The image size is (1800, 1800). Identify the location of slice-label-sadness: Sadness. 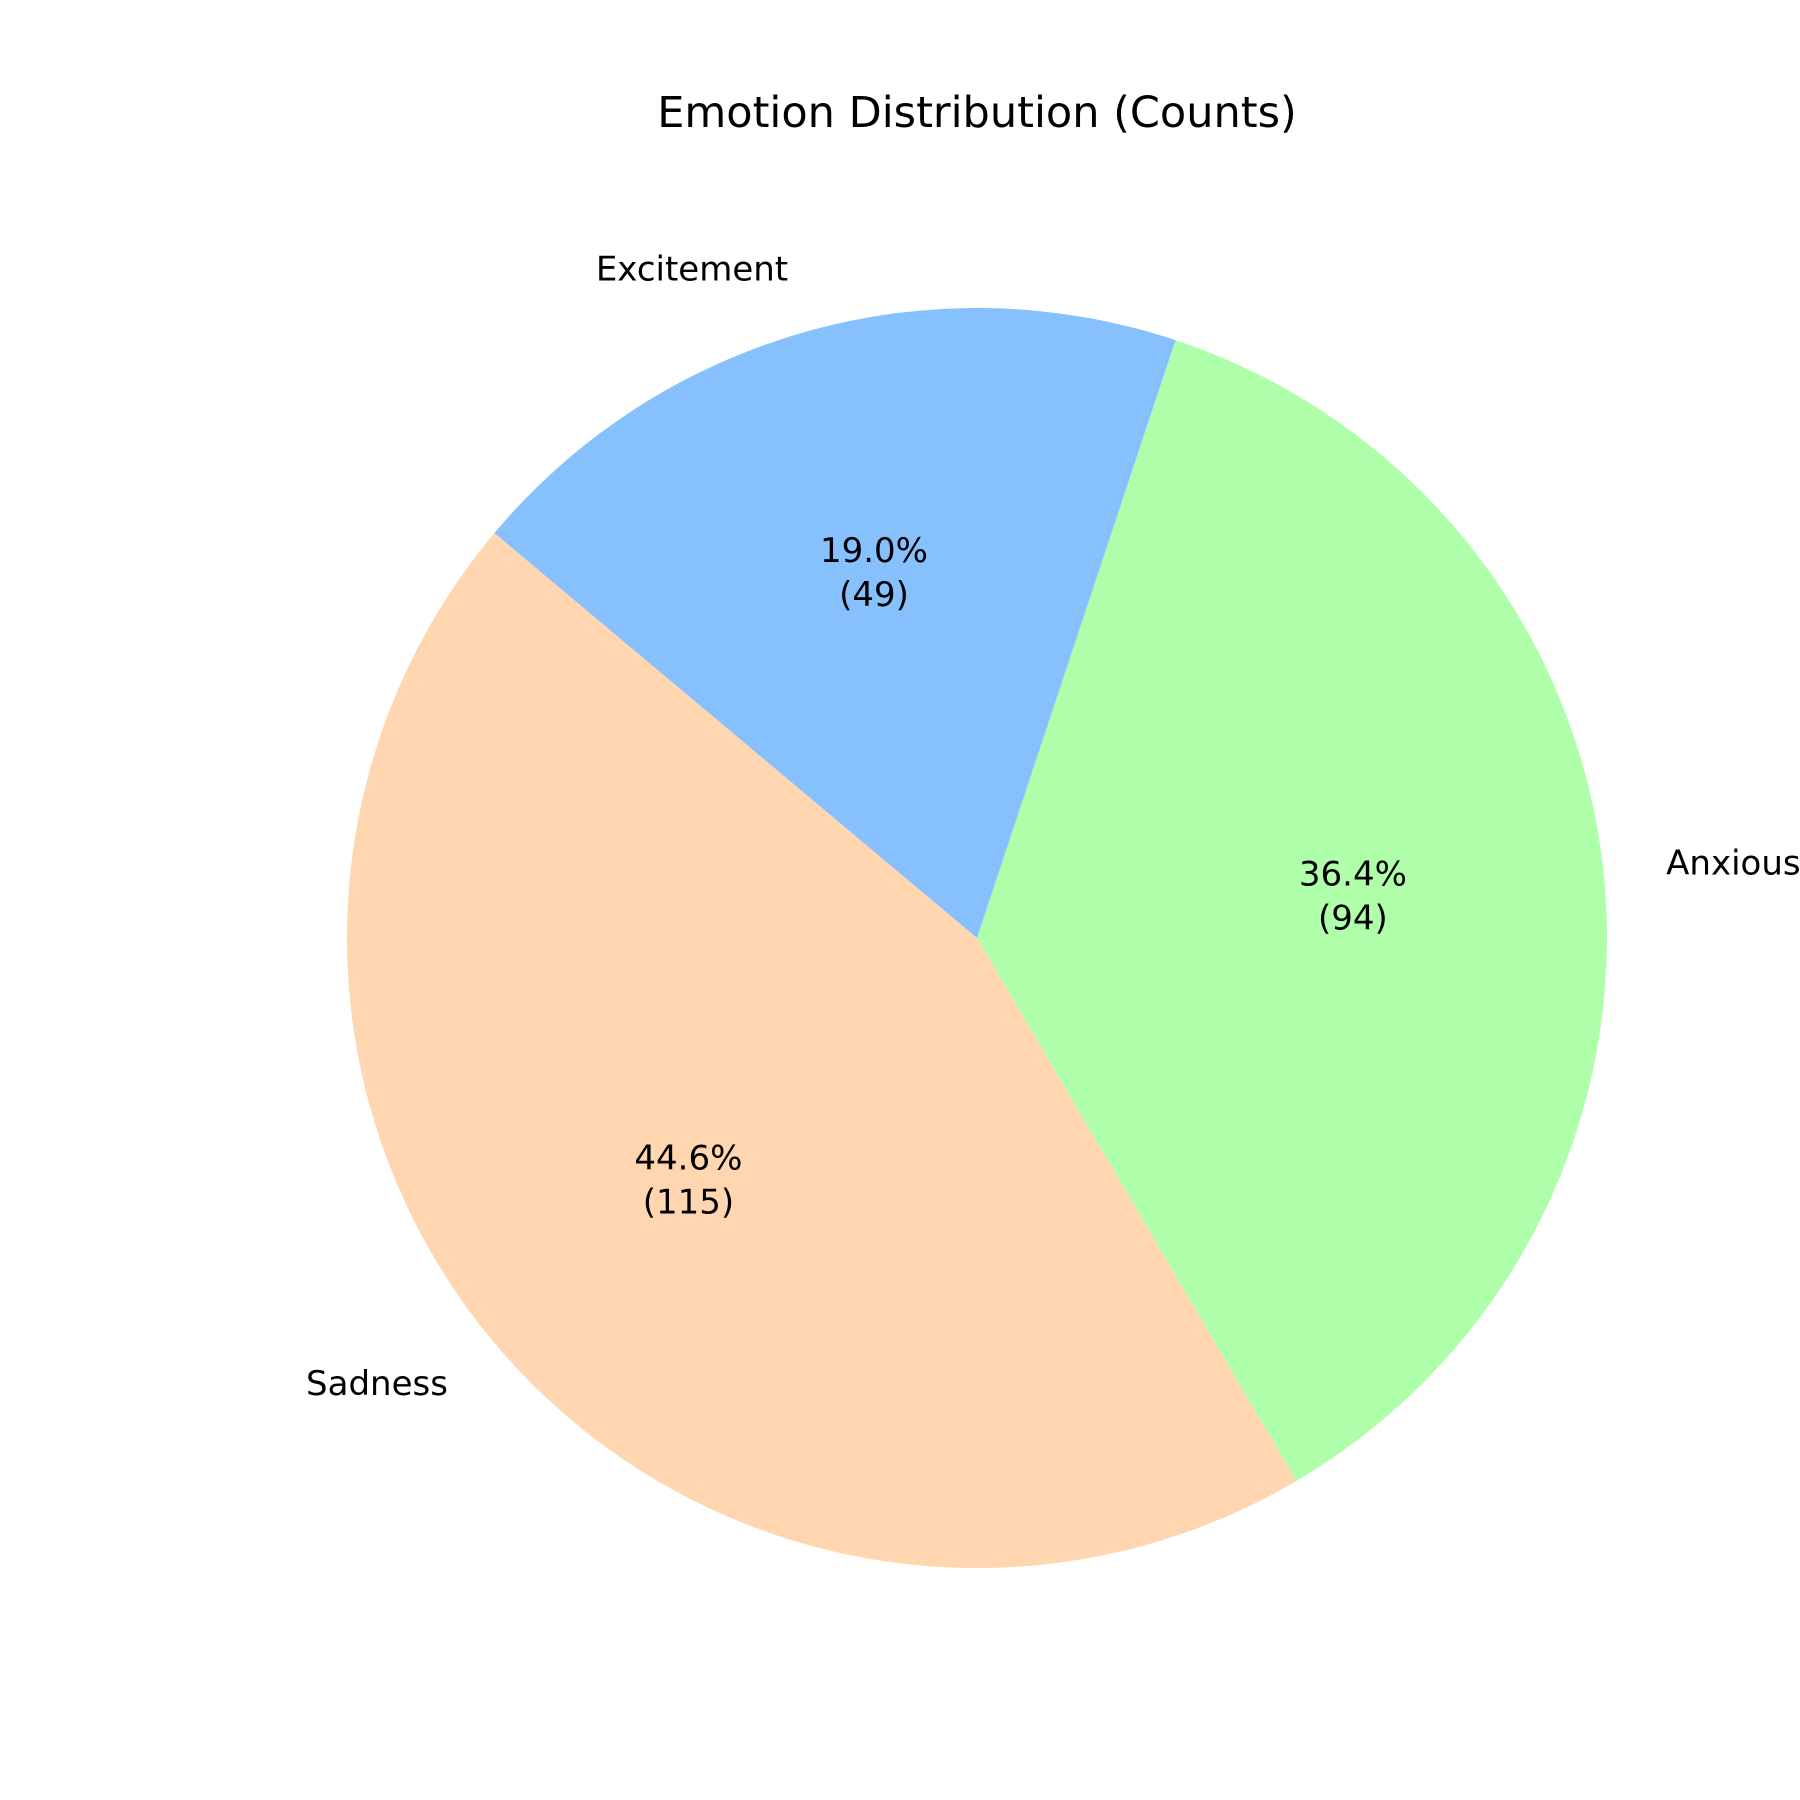
(377, 1384).